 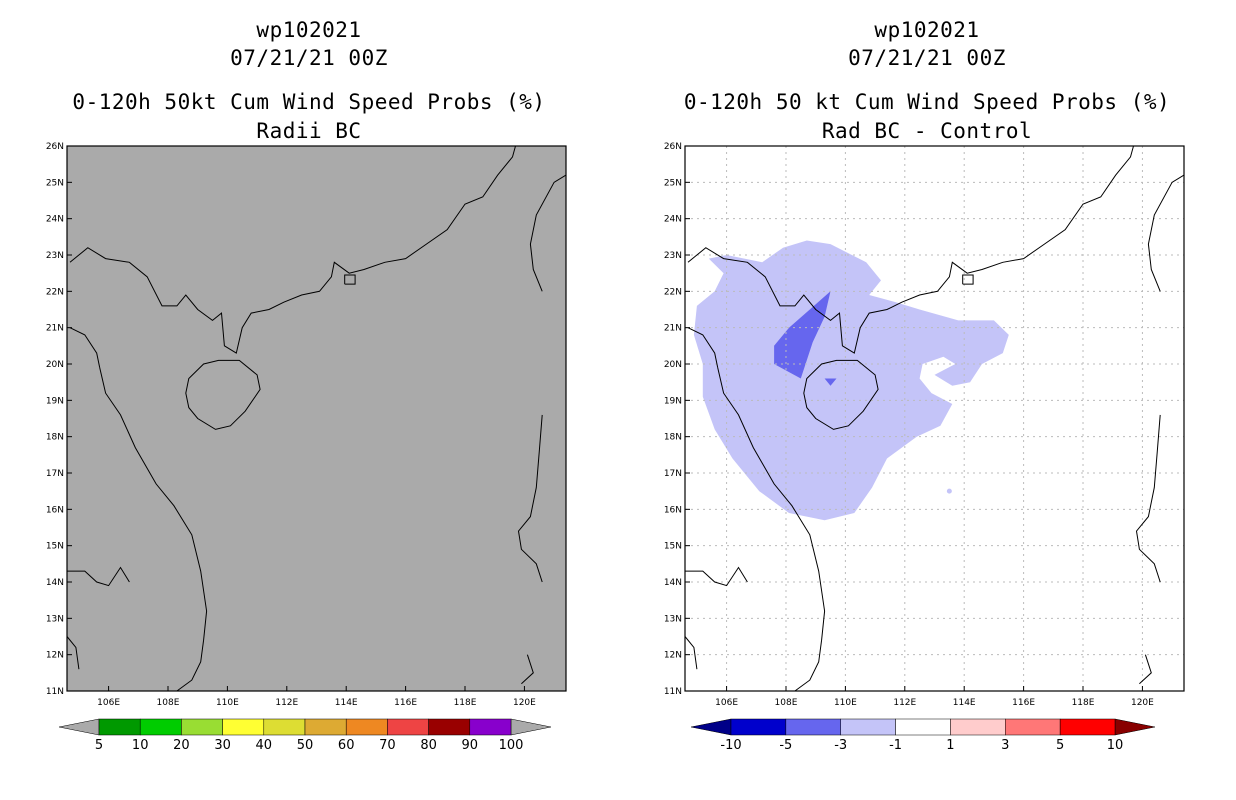 What do you see at coordinates (55, 438) in the screenshot?
I see `left-lat-label: 18N` at bounding box center [55, 438].